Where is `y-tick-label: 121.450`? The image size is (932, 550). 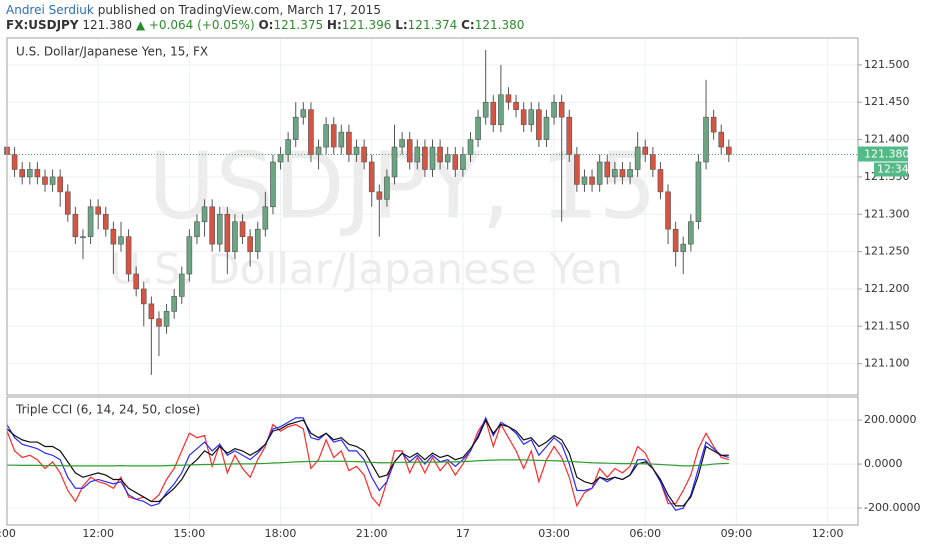 y-tick-label: 121.450 is located at coordinates (887, 101).